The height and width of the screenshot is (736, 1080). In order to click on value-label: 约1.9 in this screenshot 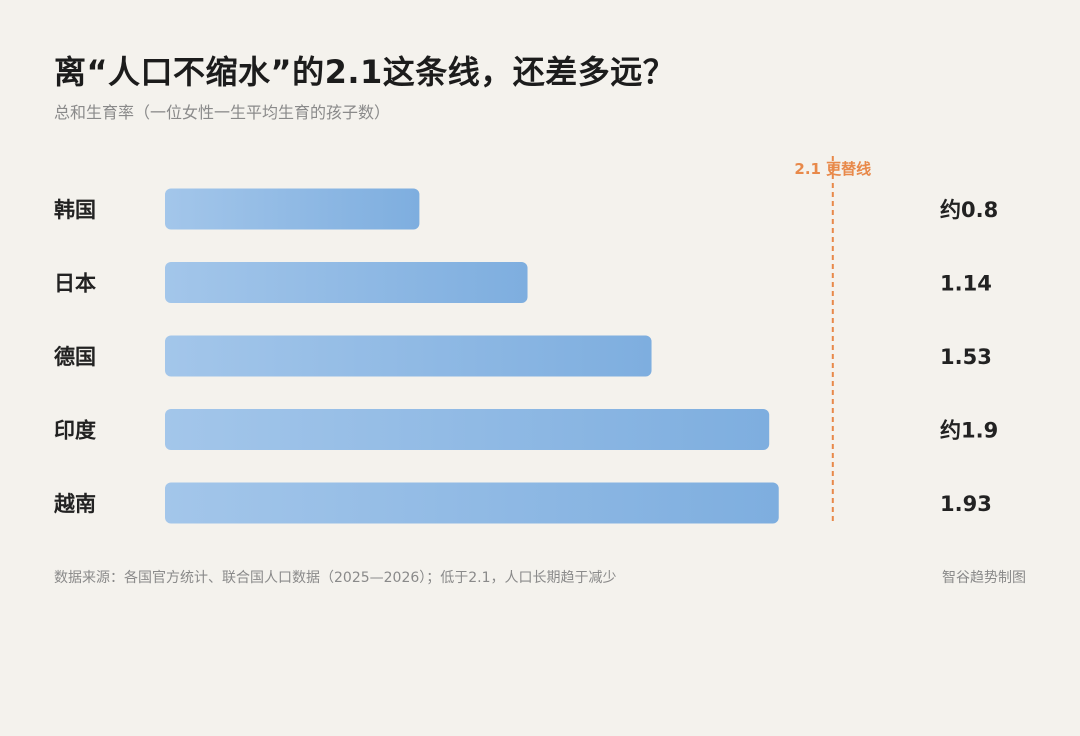, I will do `click(969, 431)`.